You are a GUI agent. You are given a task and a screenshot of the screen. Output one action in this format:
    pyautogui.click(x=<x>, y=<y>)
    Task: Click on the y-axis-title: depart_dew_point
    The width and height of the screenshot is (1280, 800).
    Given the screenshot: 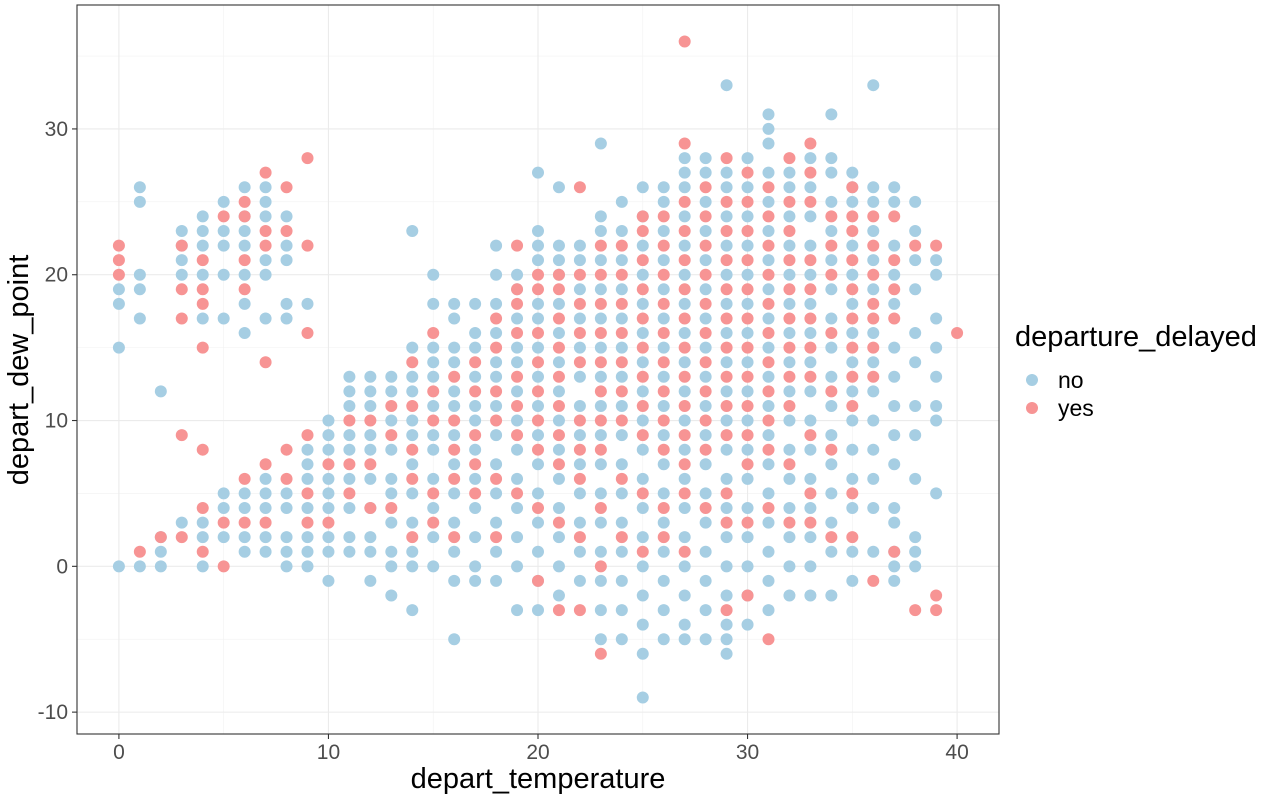 What is the action you would take?
    pyautogui.click(x=19, y=370)
    